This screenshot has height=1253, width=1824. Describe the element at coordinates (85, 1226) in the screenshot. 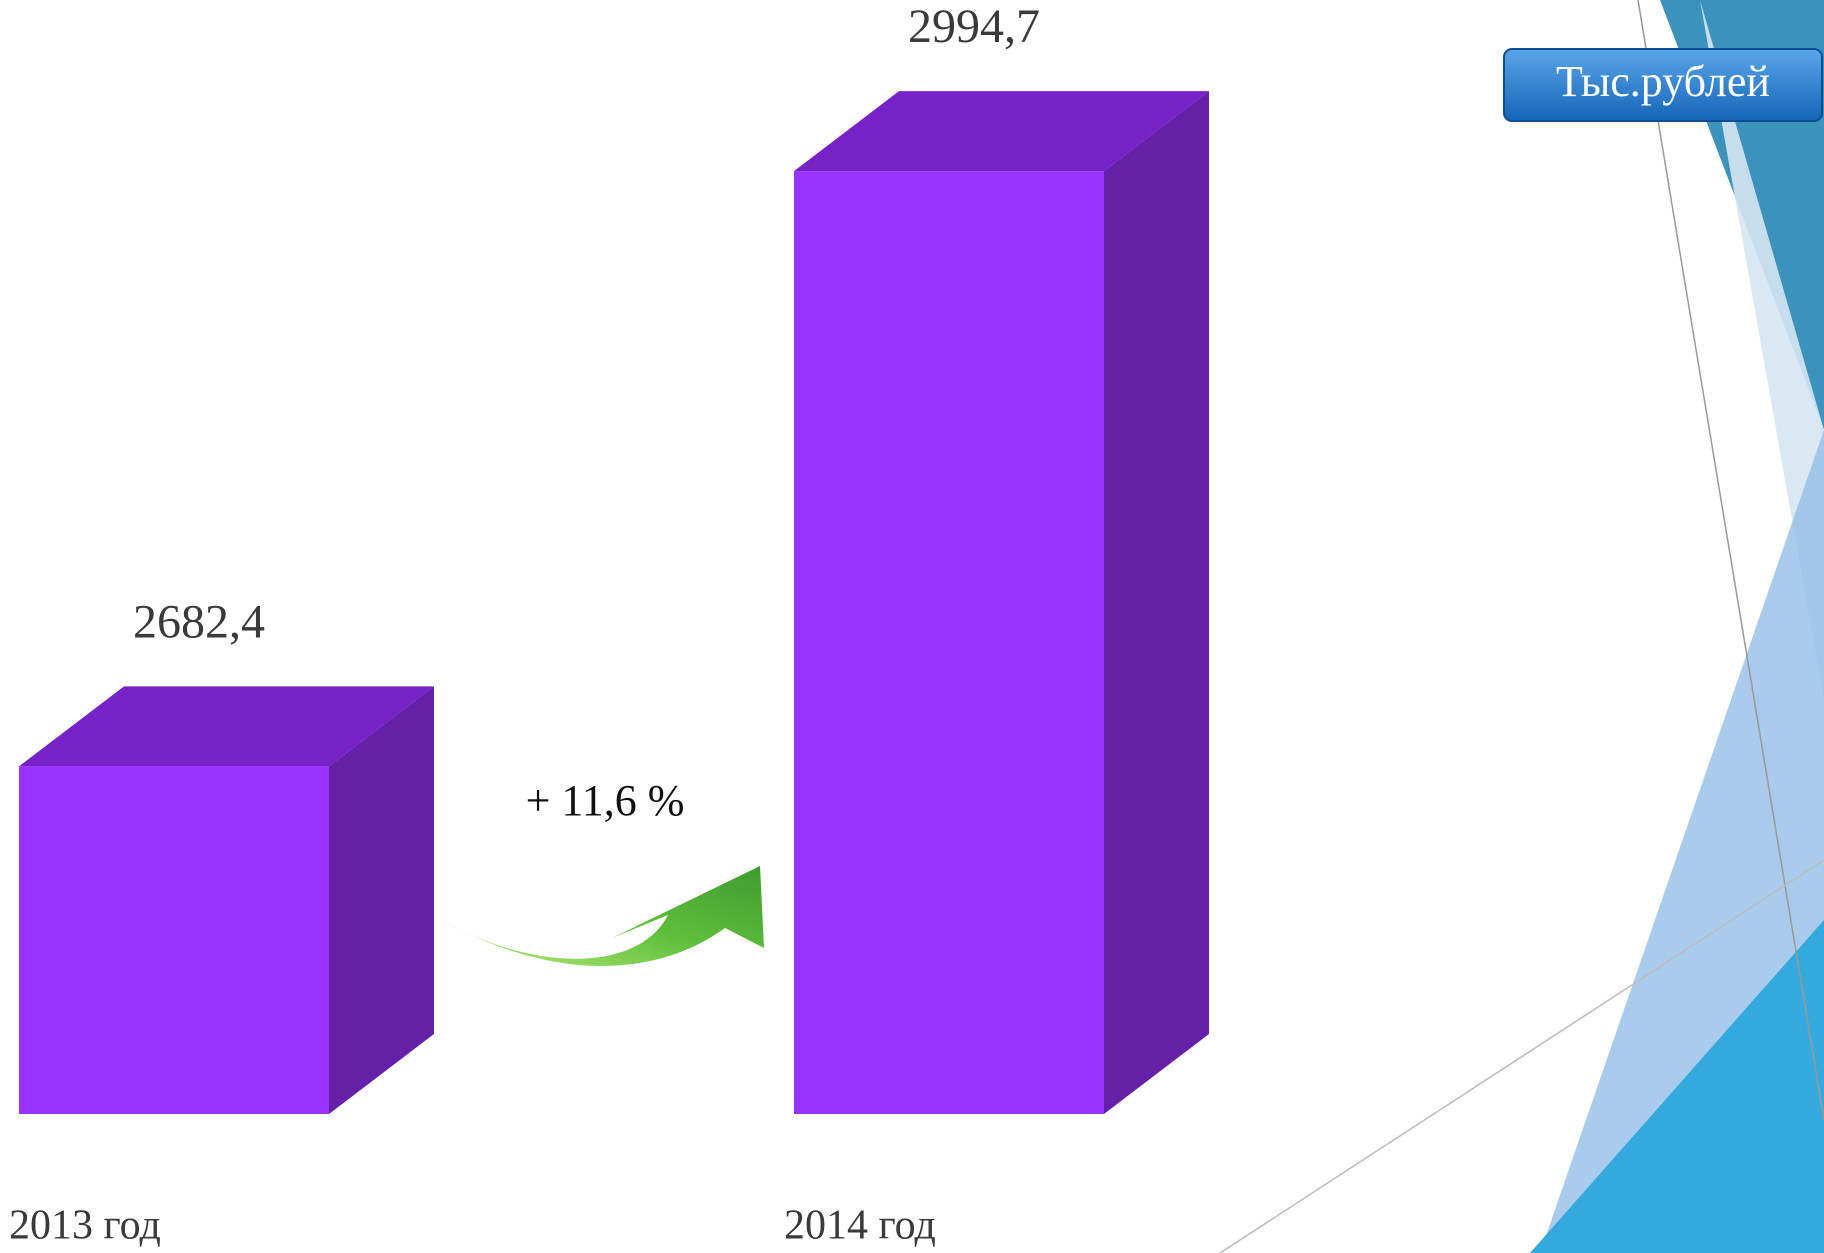

I see `x-tick-label: 2013 год` at that location.